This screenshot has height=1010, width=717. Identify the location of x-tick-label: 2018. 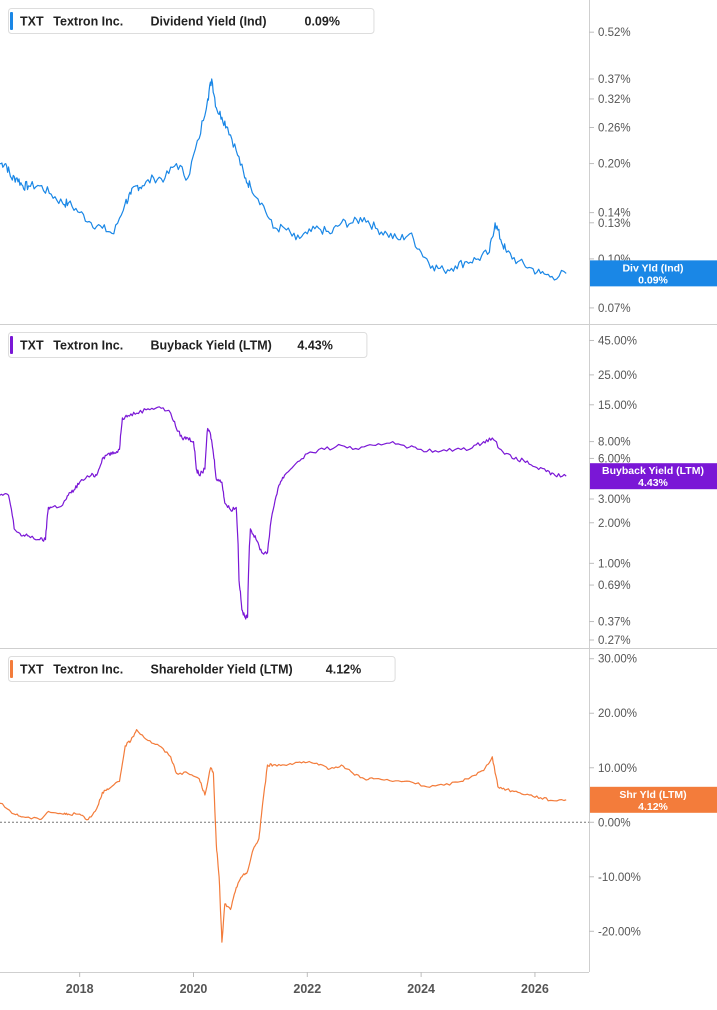
(80, 989).